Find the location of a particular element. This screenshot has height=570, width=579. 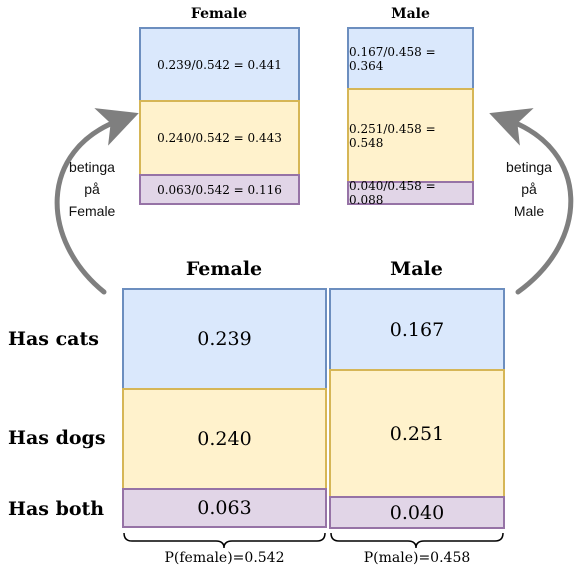

top-male-both-cell: 0.040/0.458 = 0.088 is located at coordinates (410, 193).